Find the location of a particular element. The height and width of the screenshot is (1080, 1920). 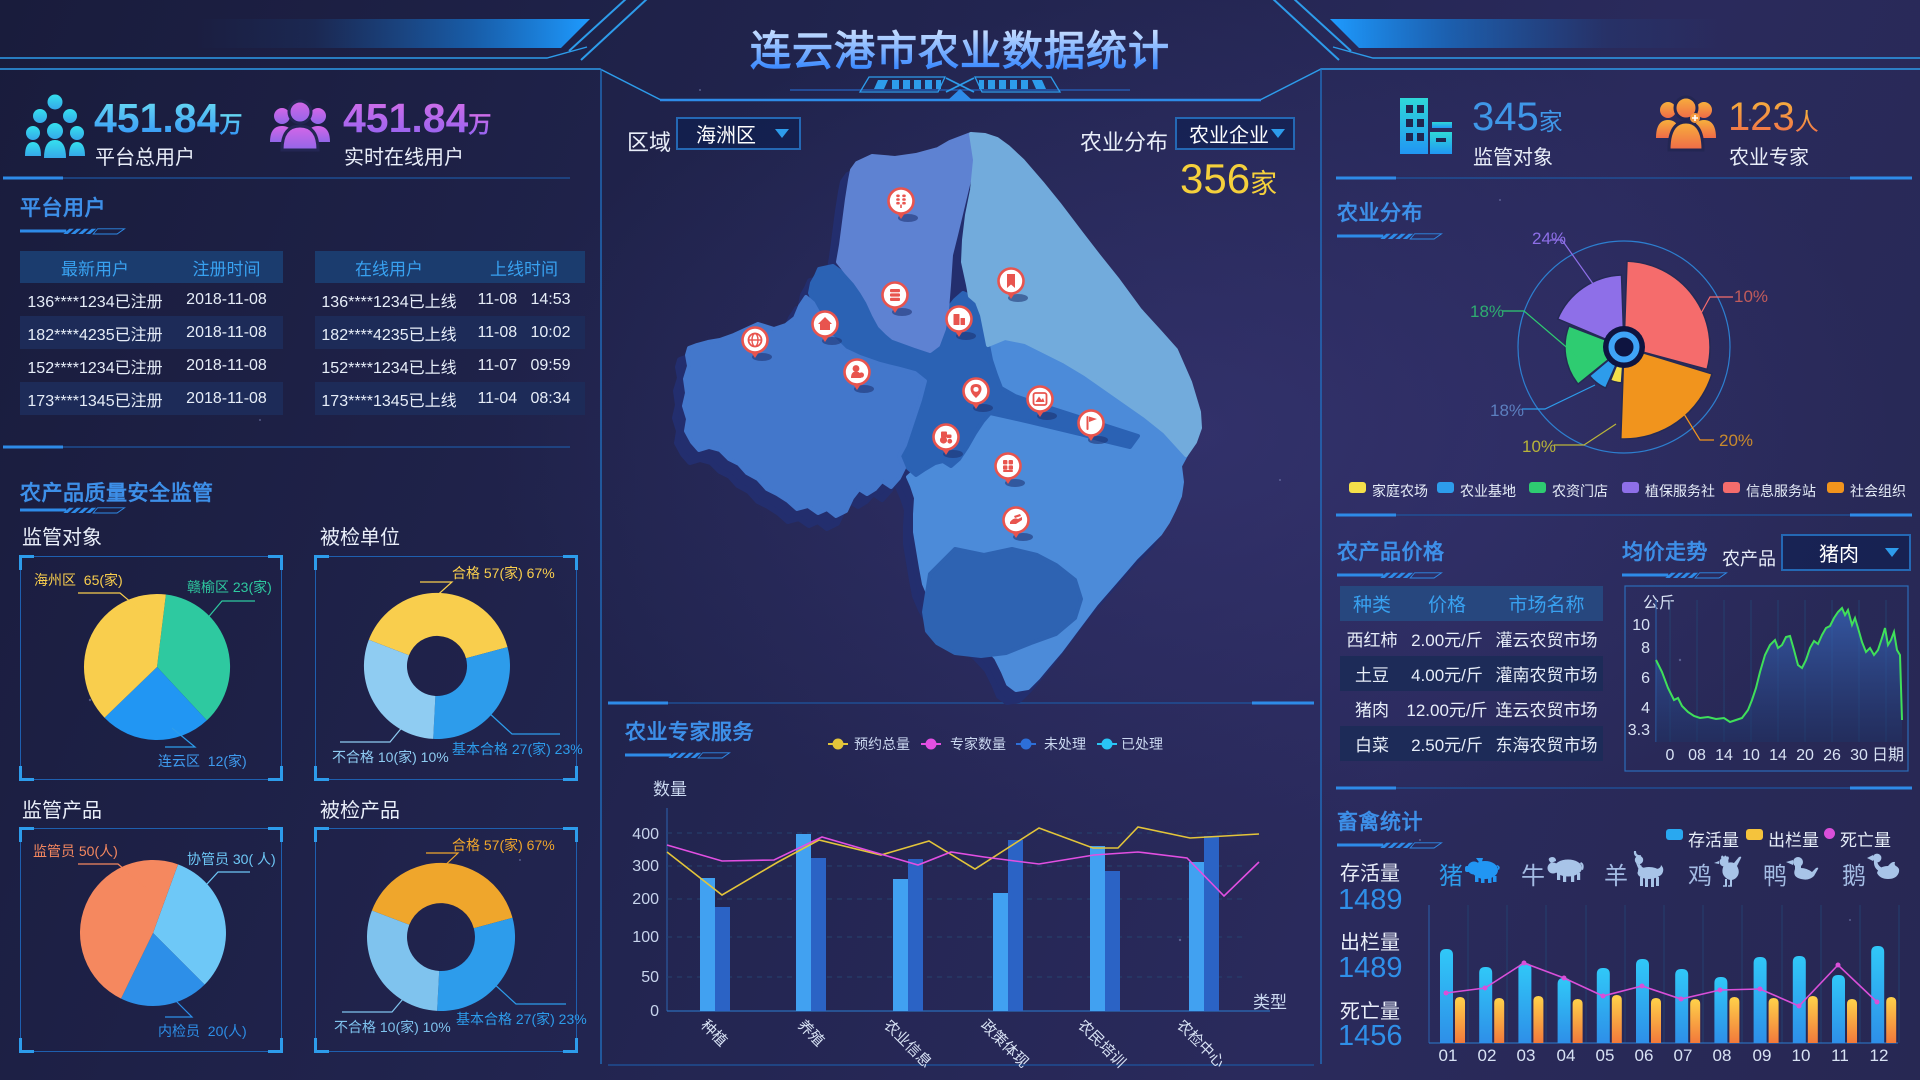

svg-text: 06 is located at coordinates (1644, 1055).